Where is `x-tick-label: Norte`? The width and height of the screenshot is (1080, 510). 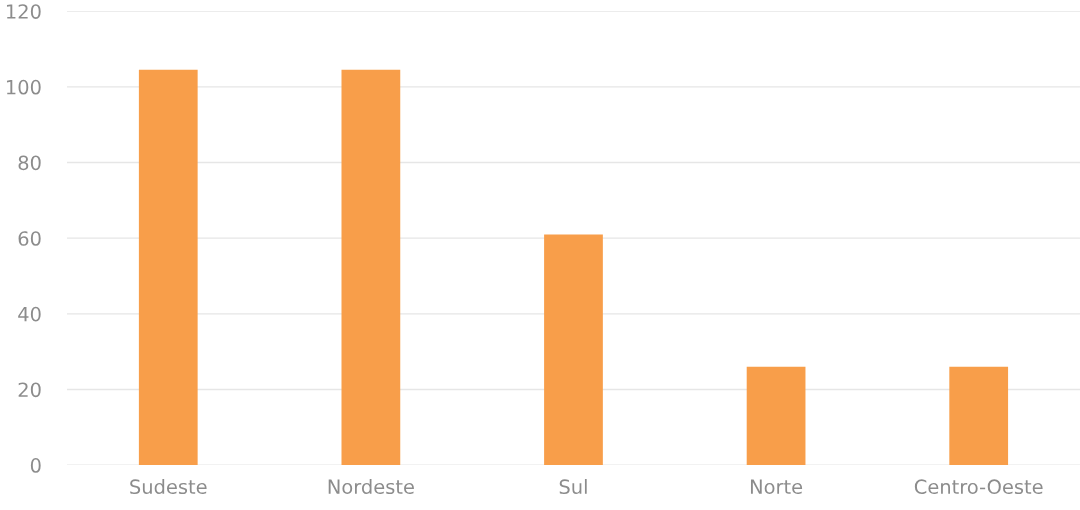
x-tick-label: Norte is located at coordinates (776, 487).